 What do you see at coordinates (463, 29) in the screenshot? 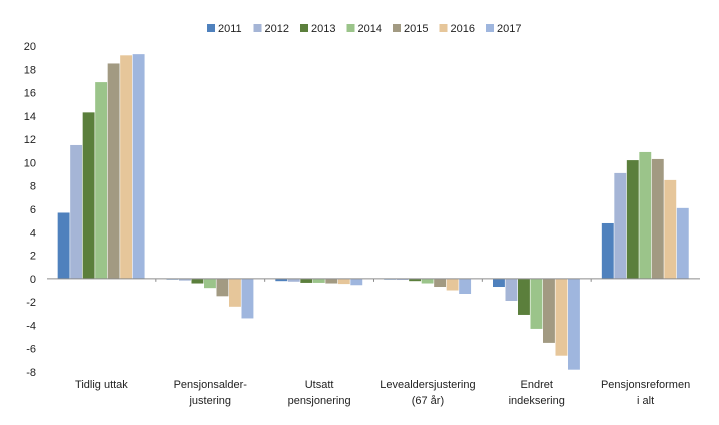
I see `legend-label: 2016` at bounding box center [463, 29].